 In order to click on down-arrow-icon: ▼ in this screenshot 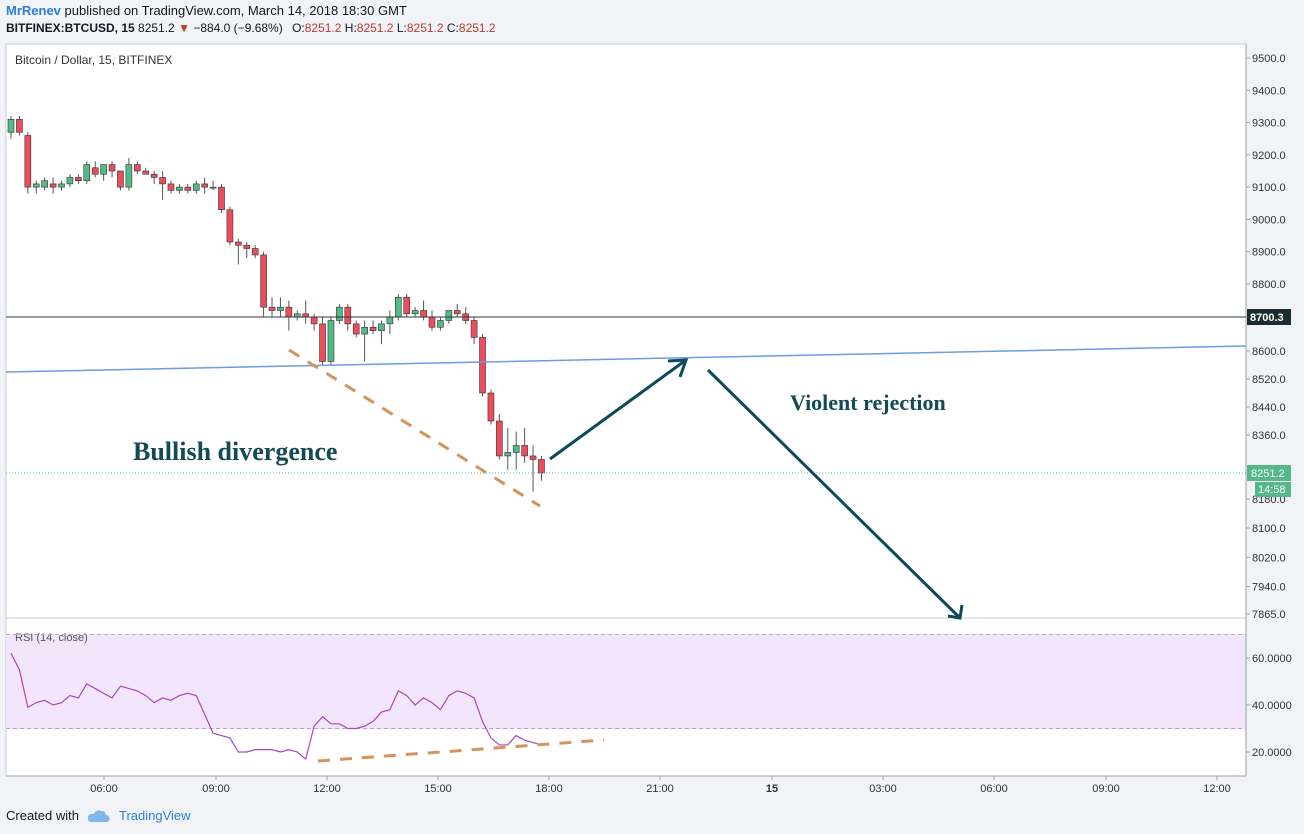, I will do `click(184, 28)`.